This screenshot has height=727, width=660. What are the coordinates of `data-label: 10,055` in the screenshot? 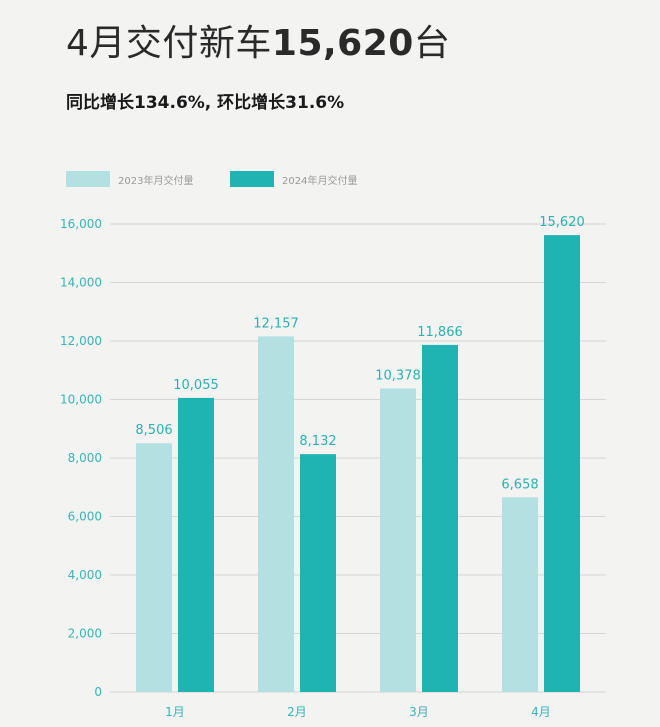 It's located at (196, 385).